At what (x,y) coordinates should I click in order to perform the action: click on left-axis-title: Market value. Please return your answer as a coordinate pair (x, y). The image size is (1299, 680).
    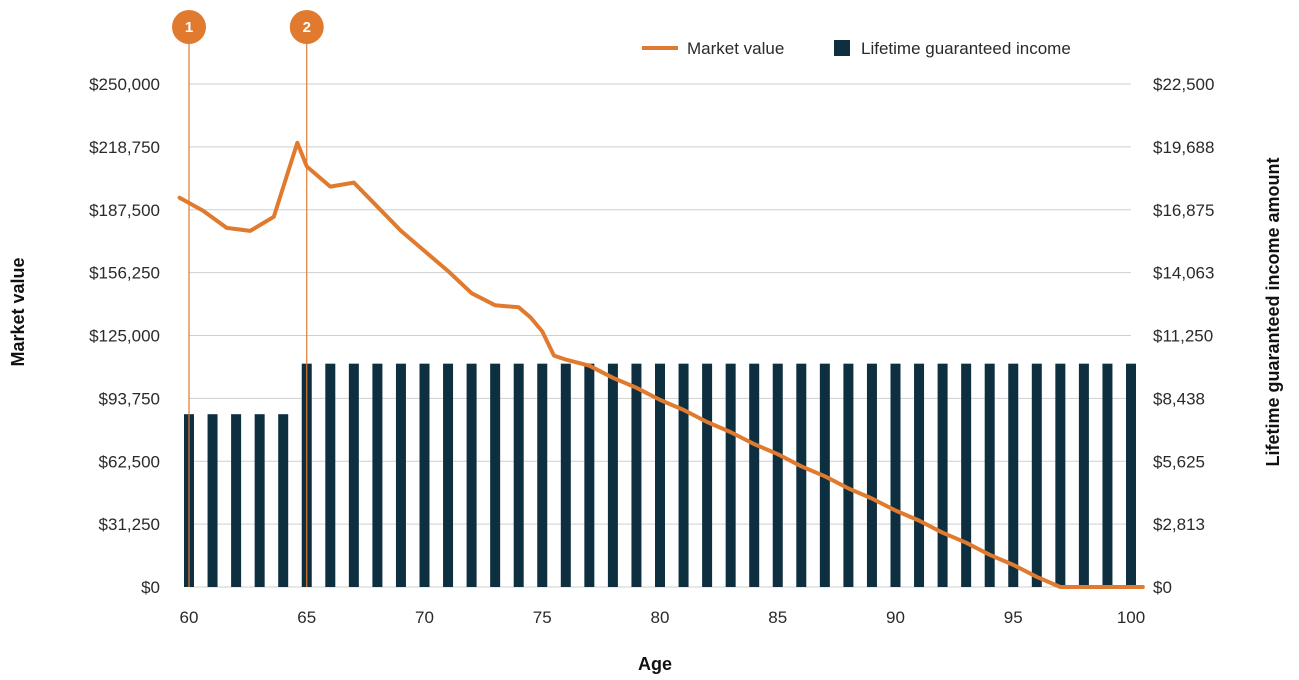
    Looking at the image, I should click on (18, 311).